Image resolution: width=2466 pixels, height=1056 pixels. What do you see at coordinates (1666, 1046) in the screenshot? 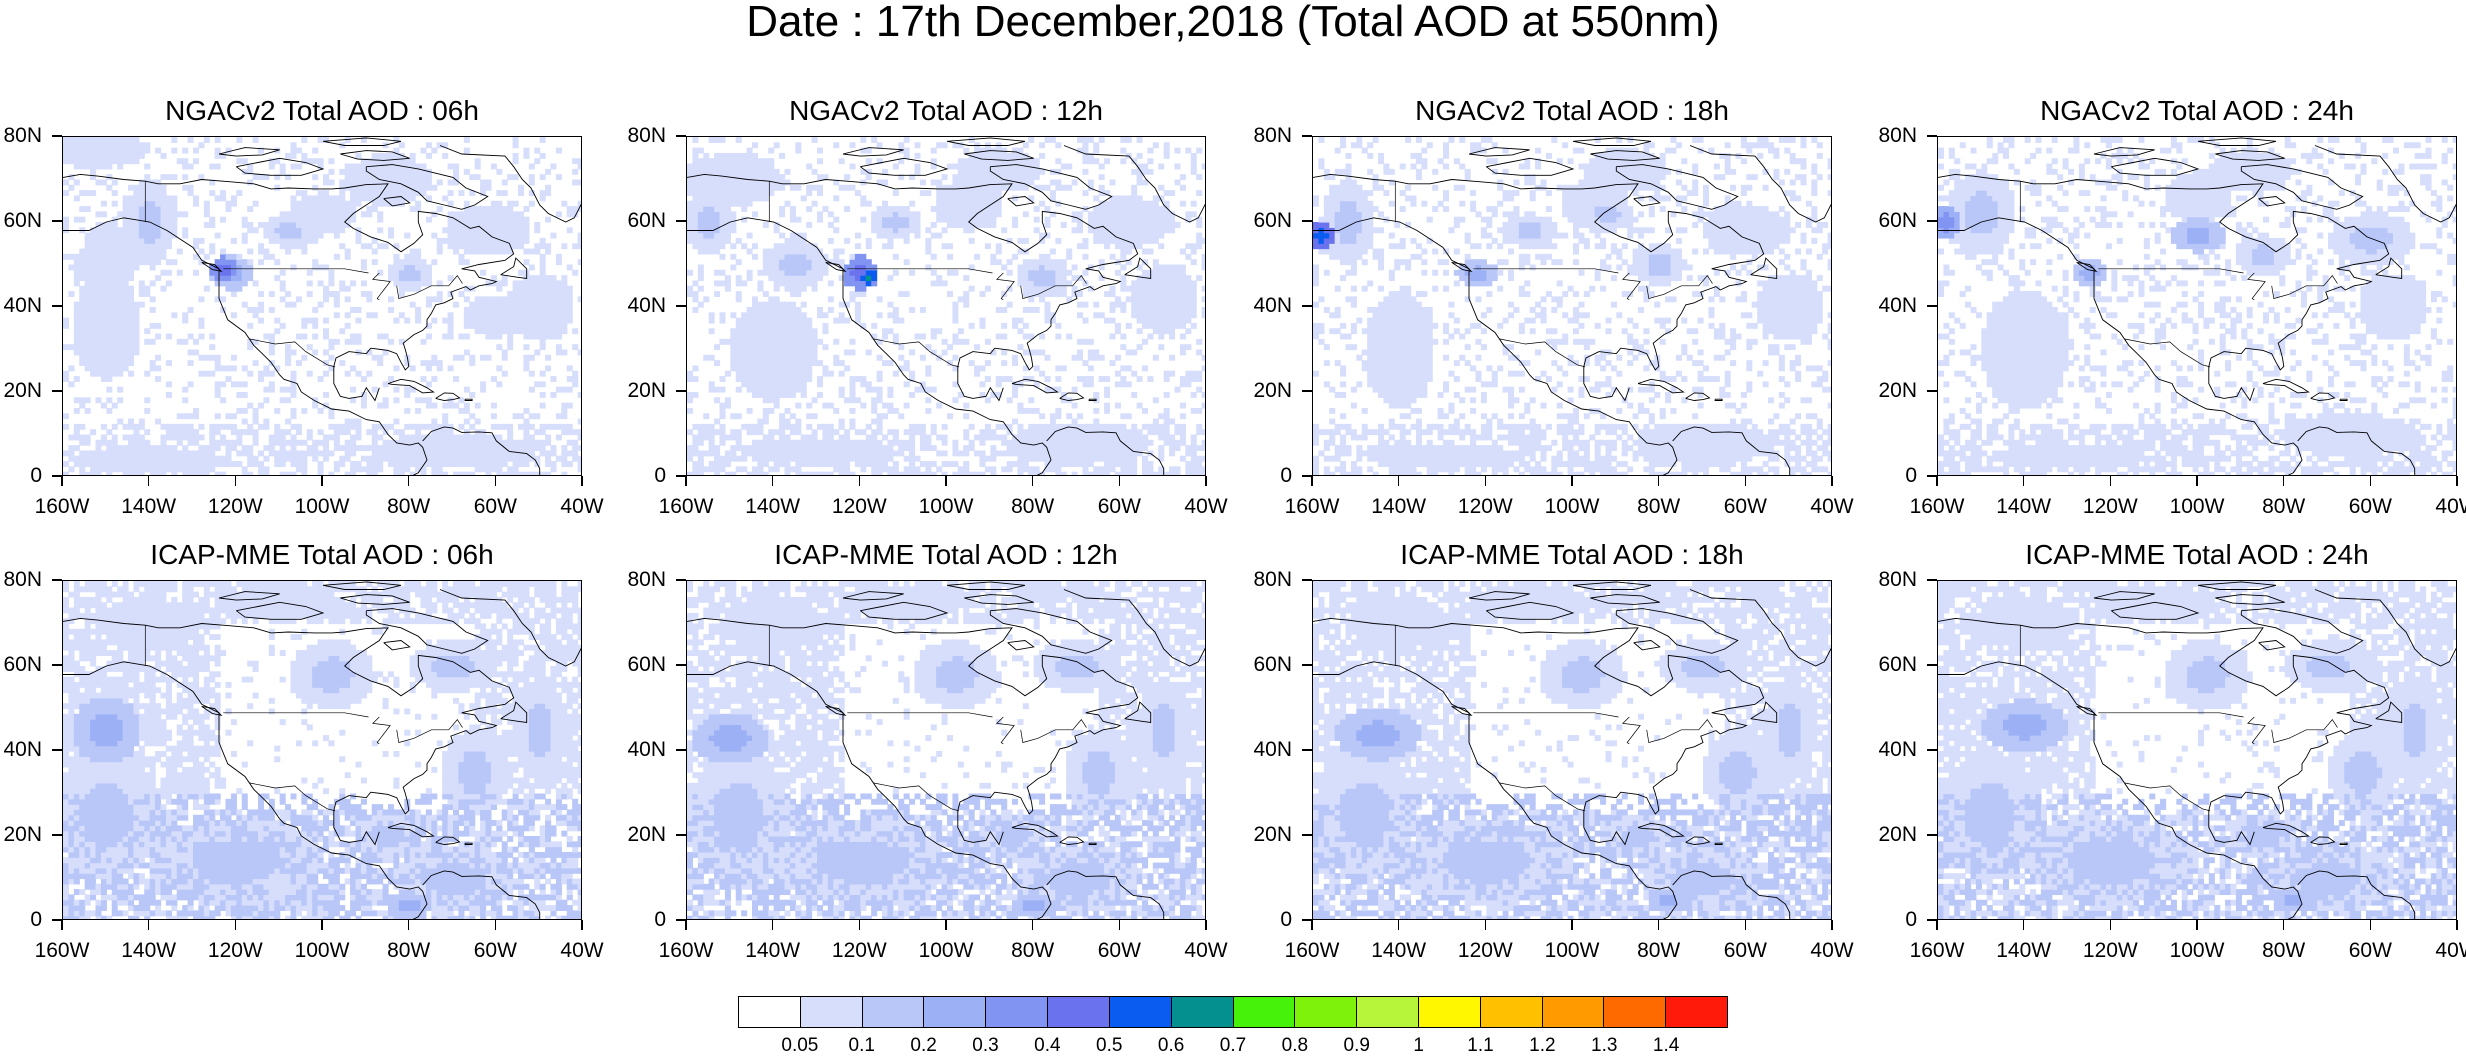
I see `colorbar-label: 1.4` at bounding box center [1666, 1046].